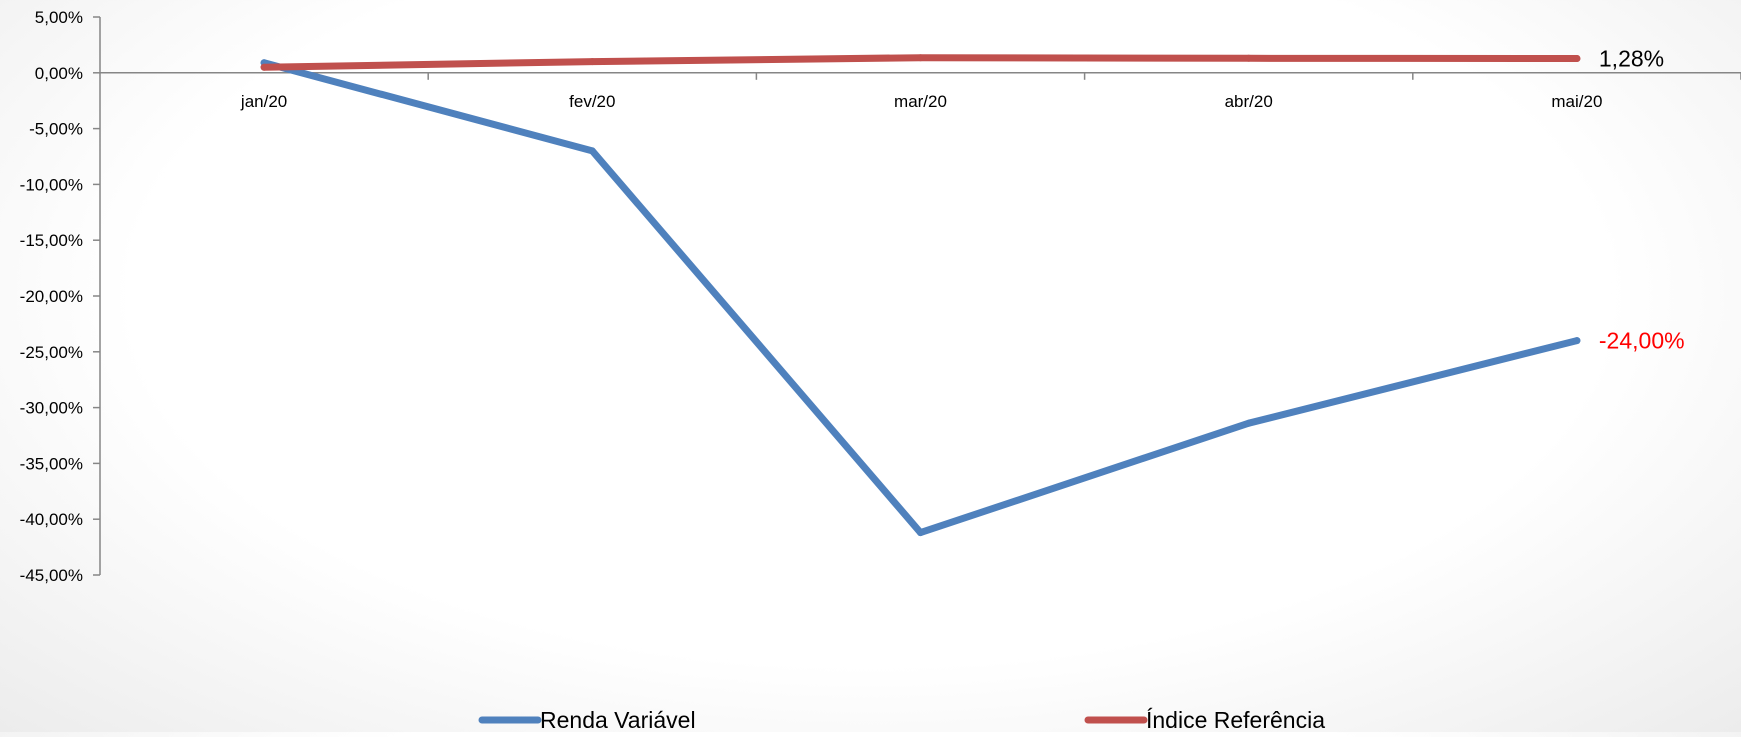 The height and width of the screenshot is (737, 1741). Describe the element at coordinates (1235, 719) in the screenshot. I see `legend-label: Índice Referência` at that location.